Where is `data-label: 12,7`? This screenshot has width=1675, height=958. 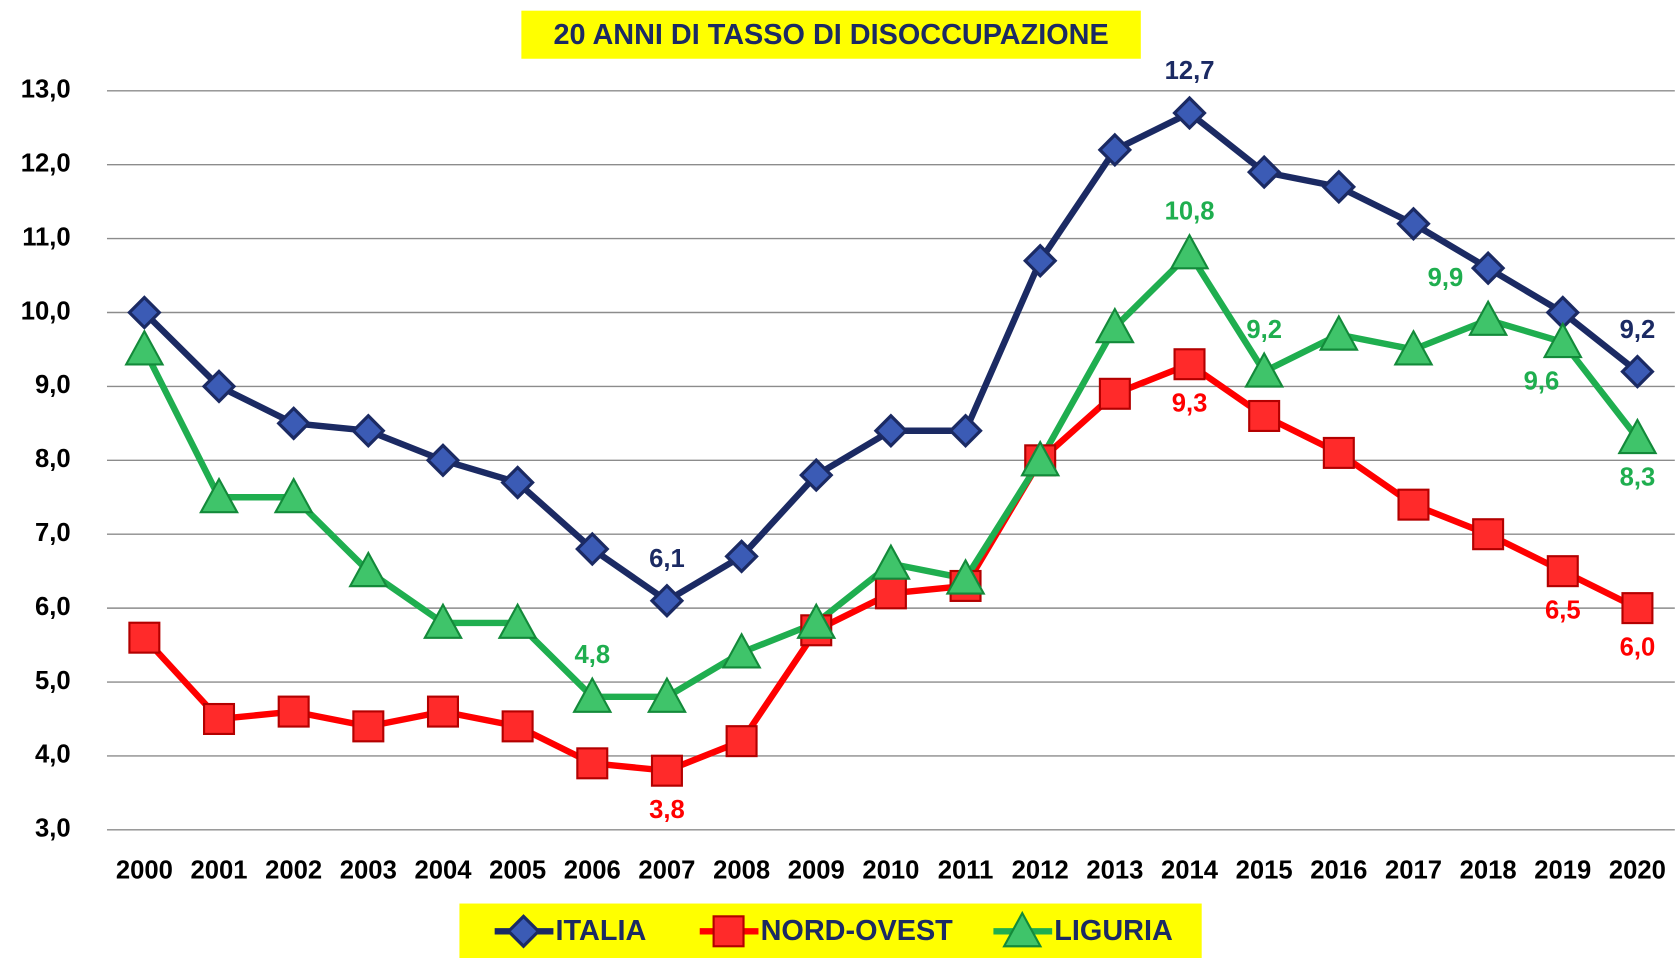 data-label: 12,7 is located at coordinates (1190, 71).